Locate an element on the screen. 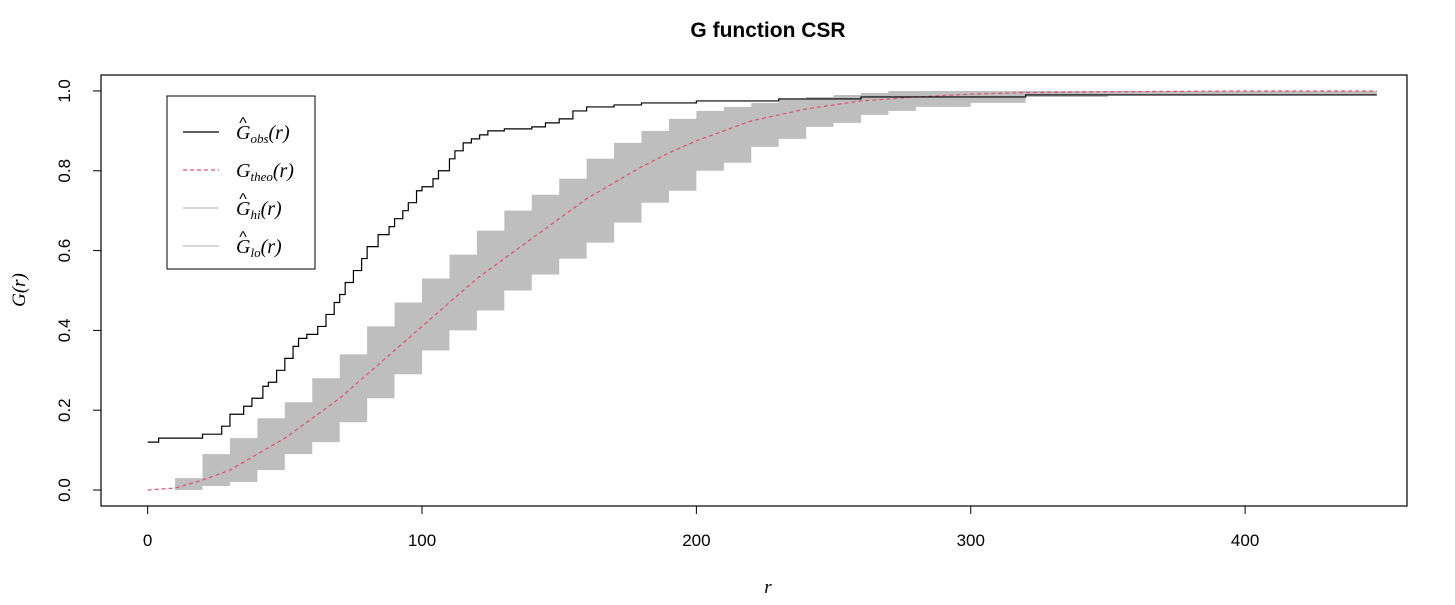 Image resolution: width=1455 pixels, height=605 pixels. legend-hat-obs: ^ is located at coordinates (243, 123).